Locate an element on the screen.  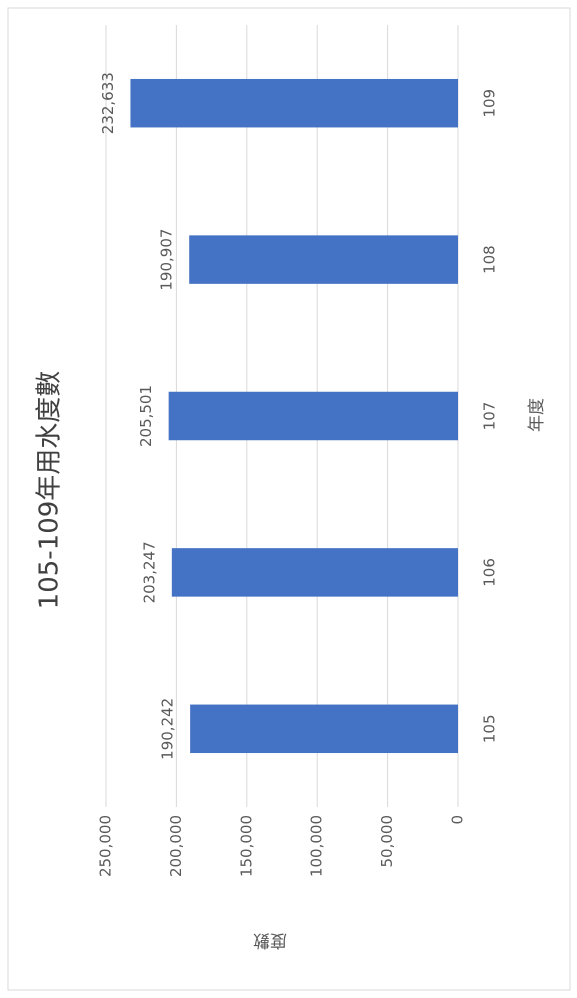
data-label: 190,907 is located at coordinates (167, 260).